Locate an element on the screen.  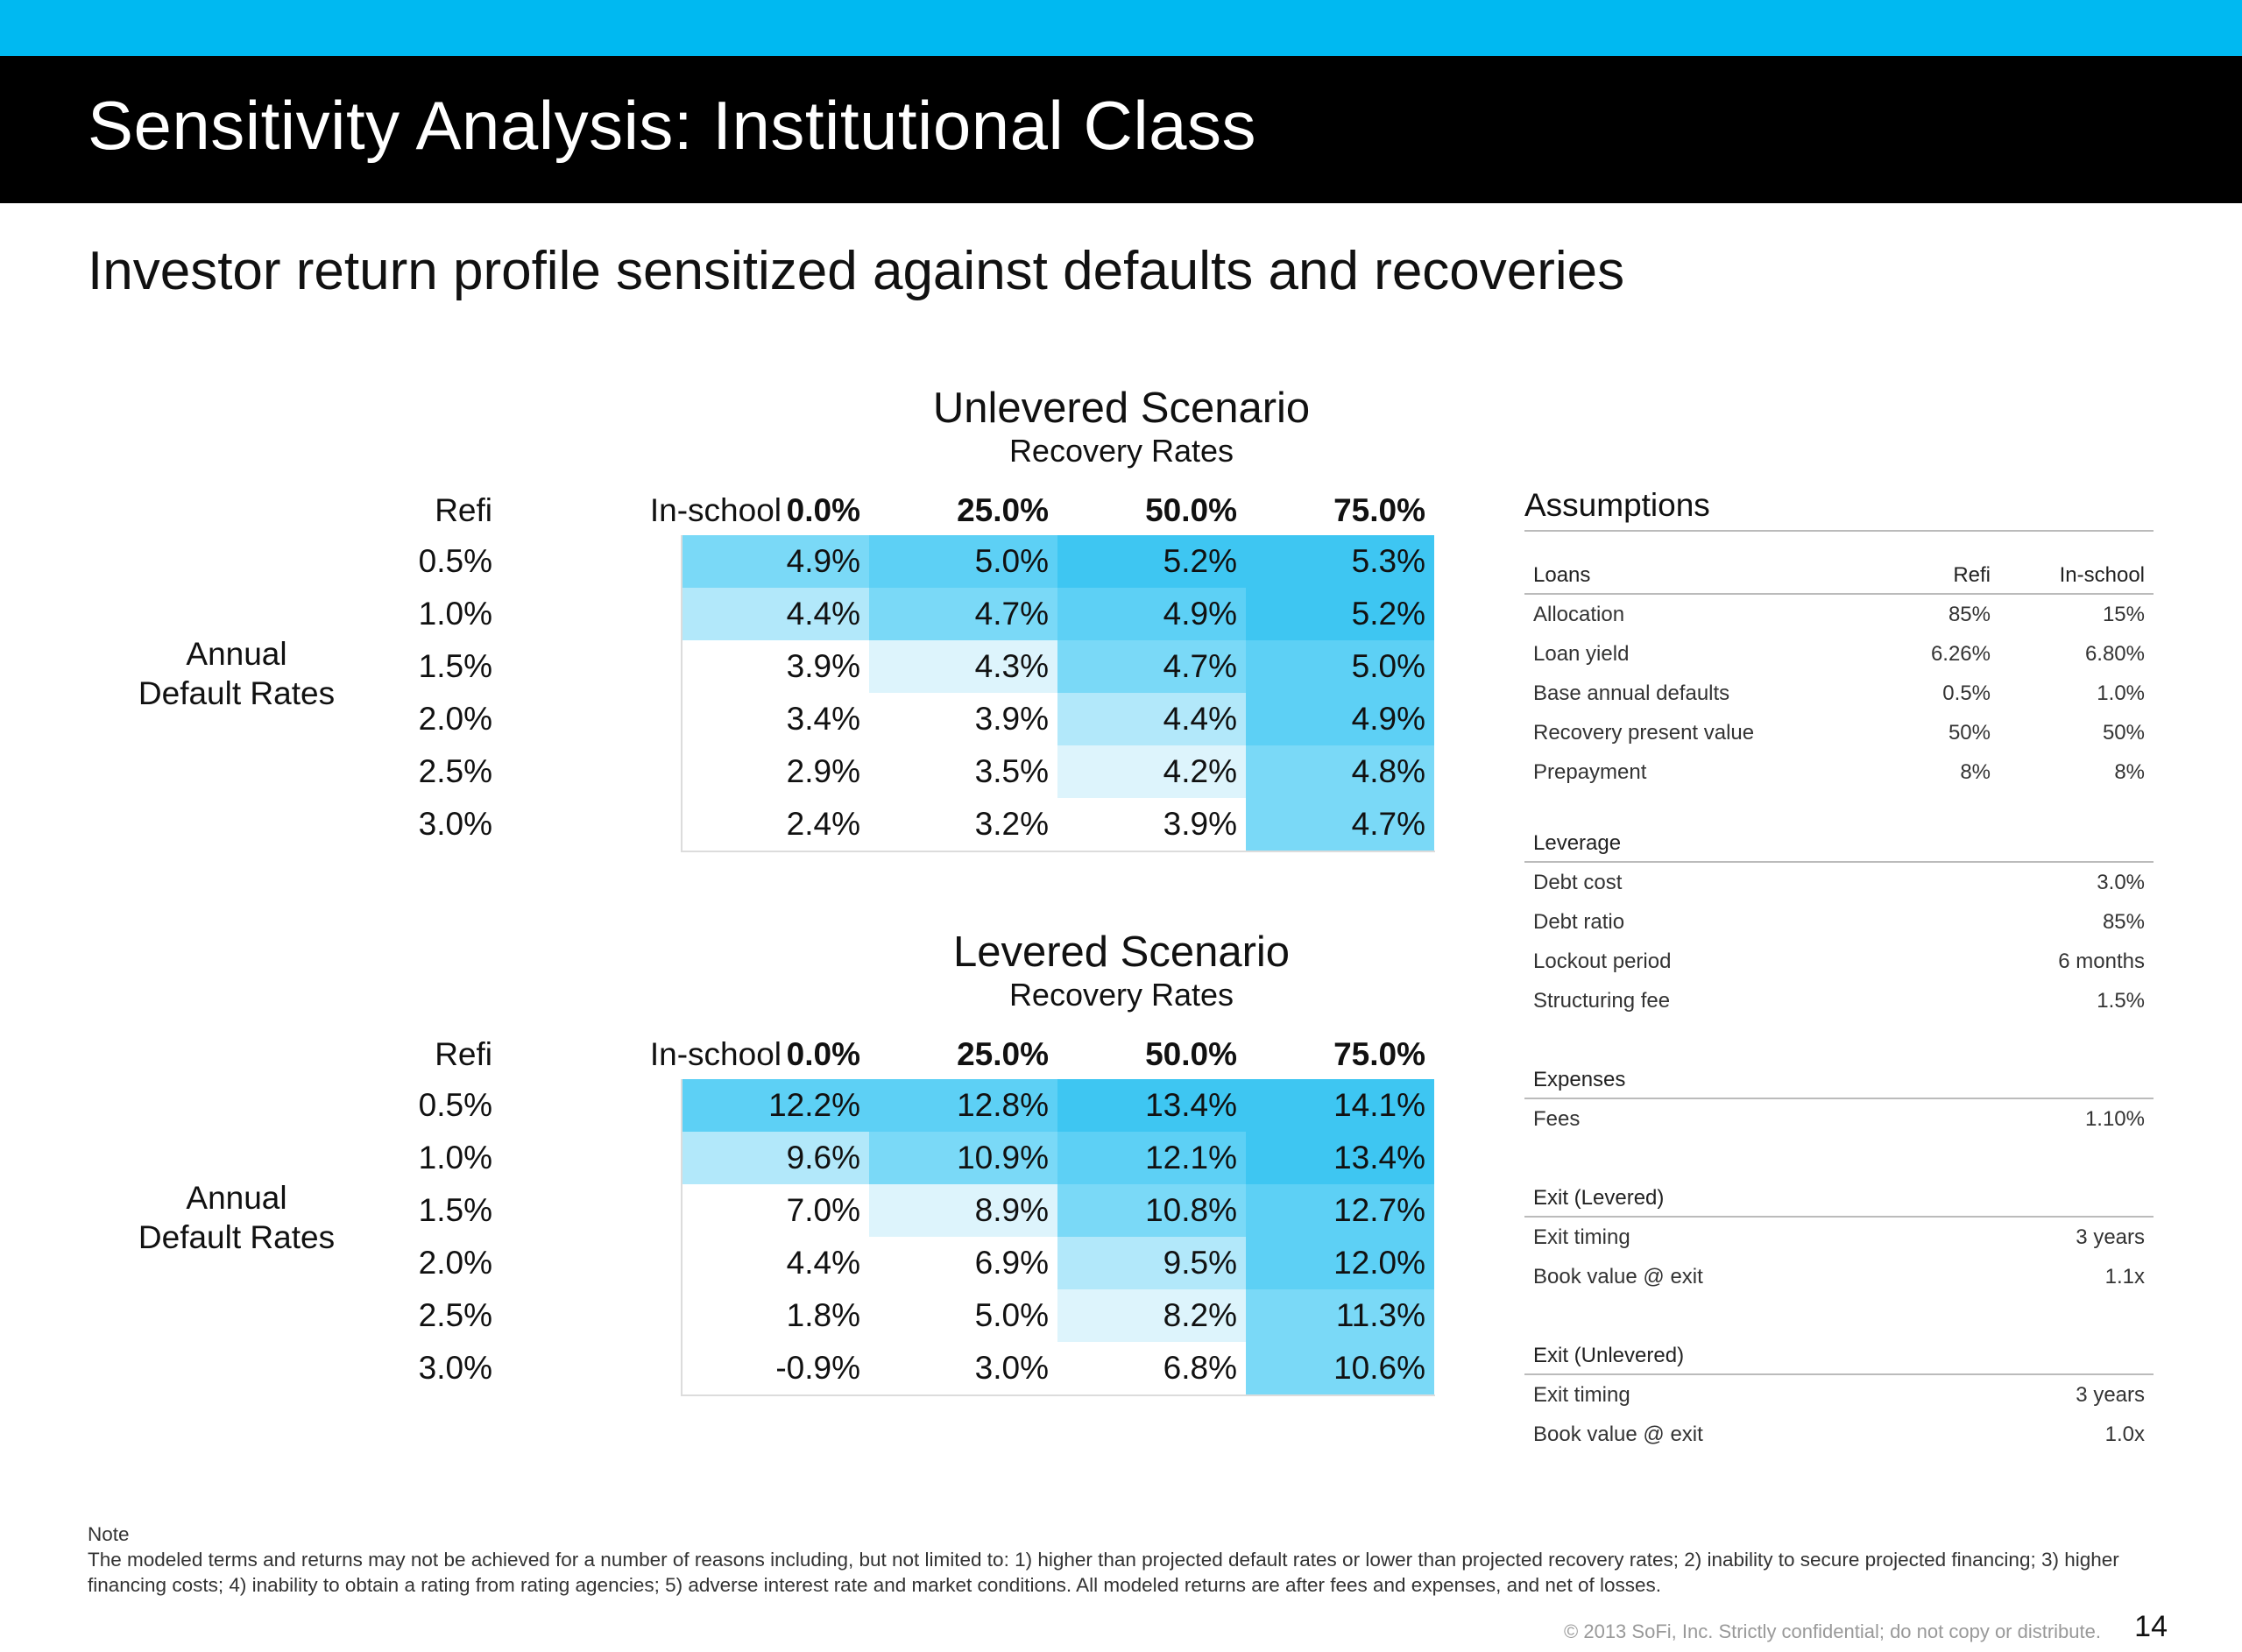
top-accent-bar is located at coordinates (1121, 28).